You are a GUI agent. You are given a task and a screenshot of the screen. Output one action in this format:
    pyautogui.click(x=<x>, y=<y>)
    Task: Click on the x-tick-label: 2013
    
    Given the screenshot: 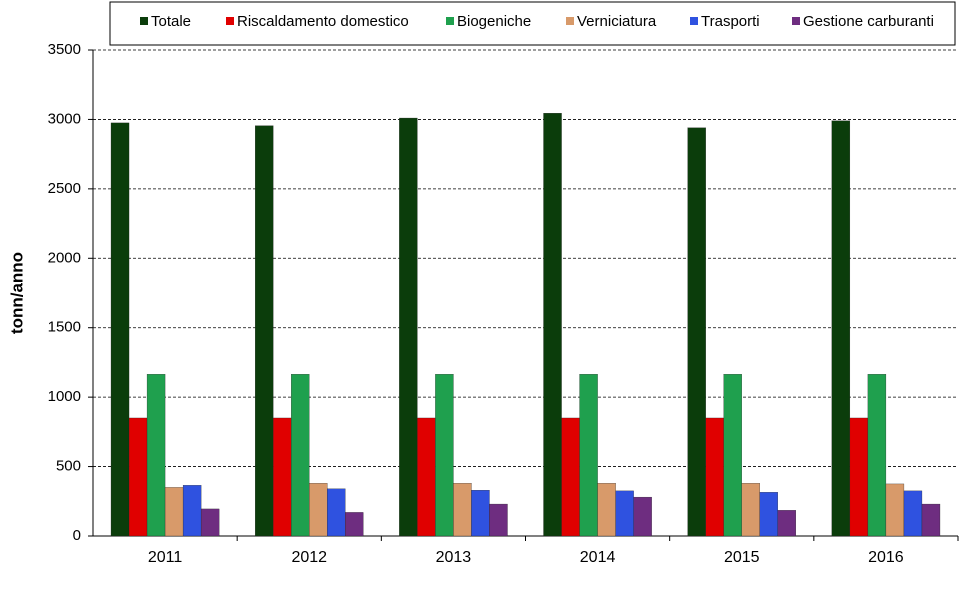 What is the action you would take?
    pyautogui.click(x=454, y=557)
    